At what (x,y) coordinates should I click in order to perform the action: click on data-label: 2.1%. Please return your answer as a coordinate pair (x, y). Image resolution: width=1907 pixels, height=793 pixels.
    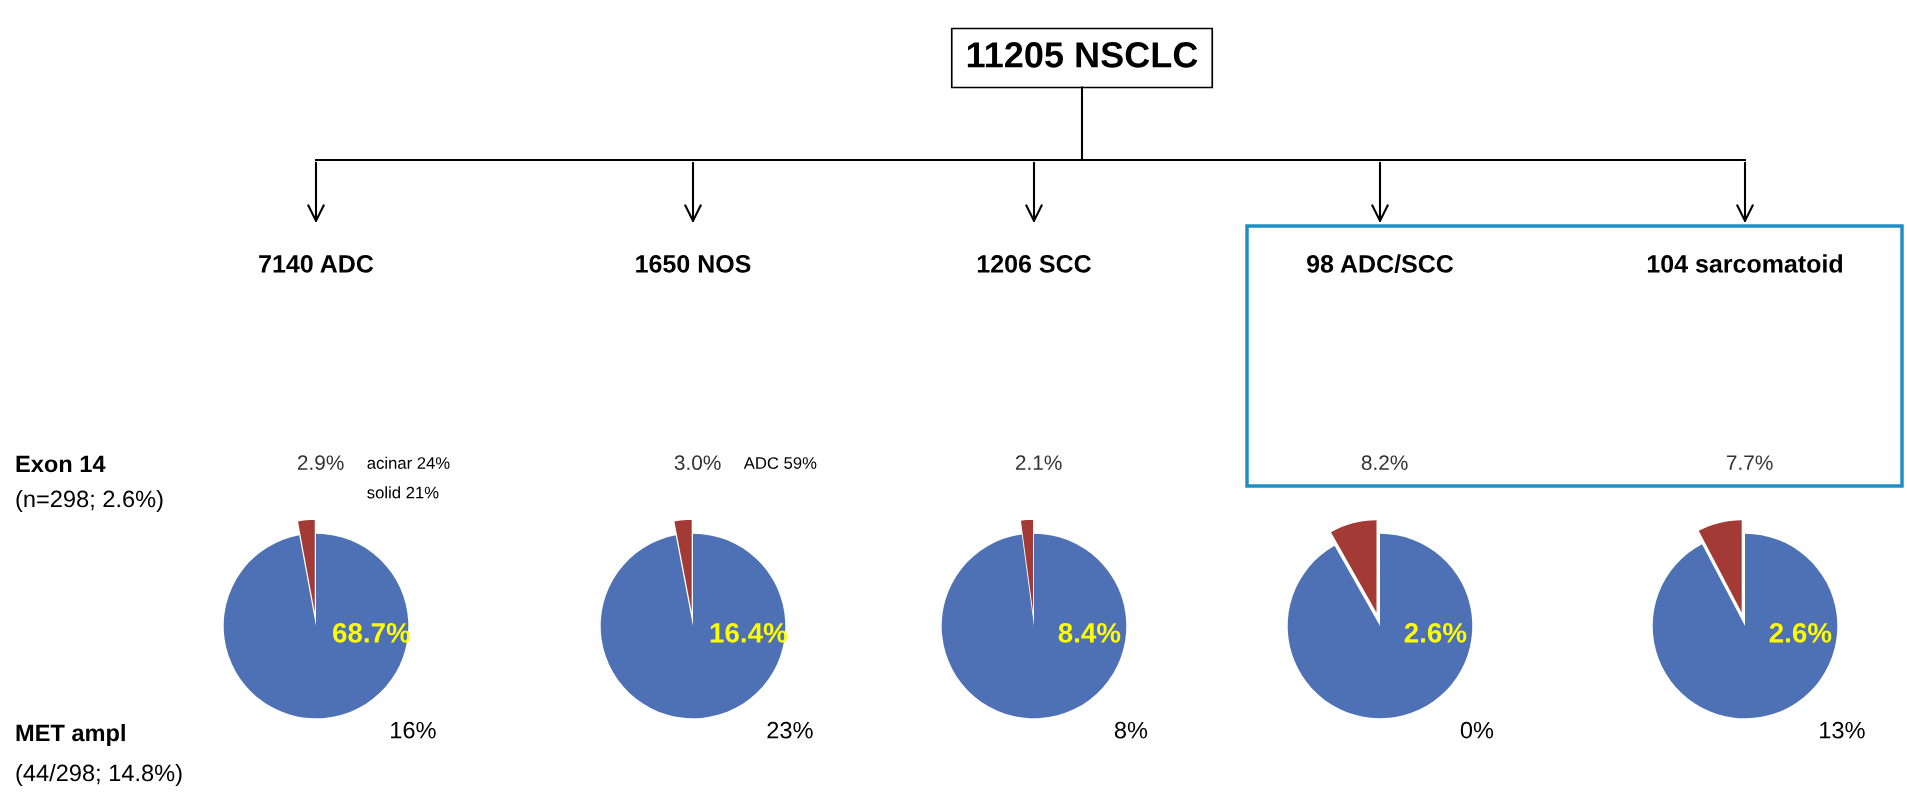
    Looking at the image, I should click on (1038, 462).